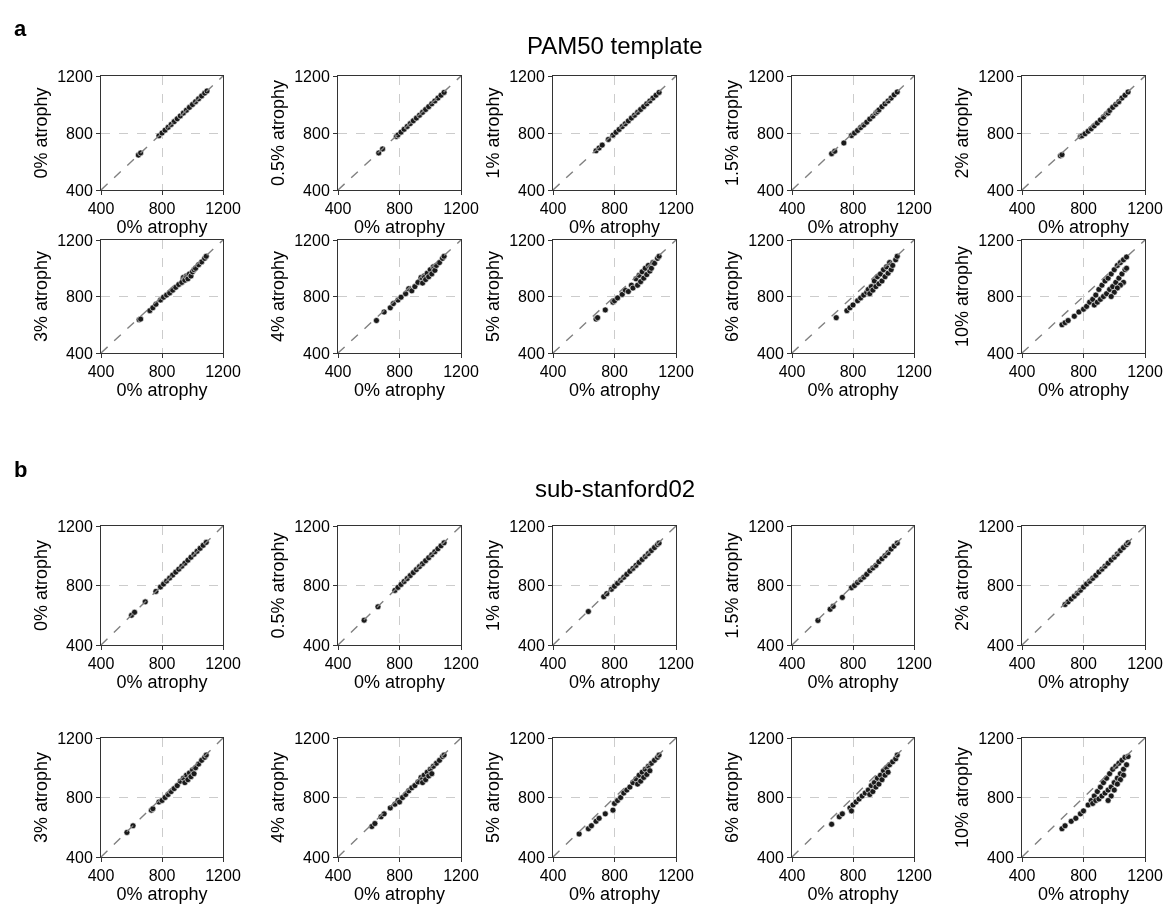  What do you see at coordinates (615, 488) in the screenshot?
I see `chart-title: sub-stanford02` at bounding box center [615, 488].